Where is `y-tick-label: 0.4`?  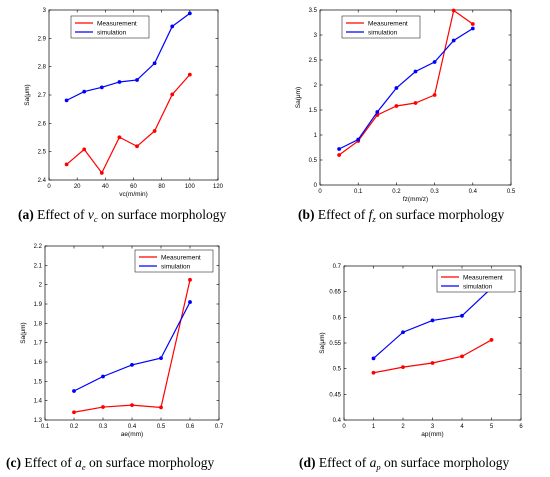 y-tick-label: 0.4 is located at coordinates (337, 421).